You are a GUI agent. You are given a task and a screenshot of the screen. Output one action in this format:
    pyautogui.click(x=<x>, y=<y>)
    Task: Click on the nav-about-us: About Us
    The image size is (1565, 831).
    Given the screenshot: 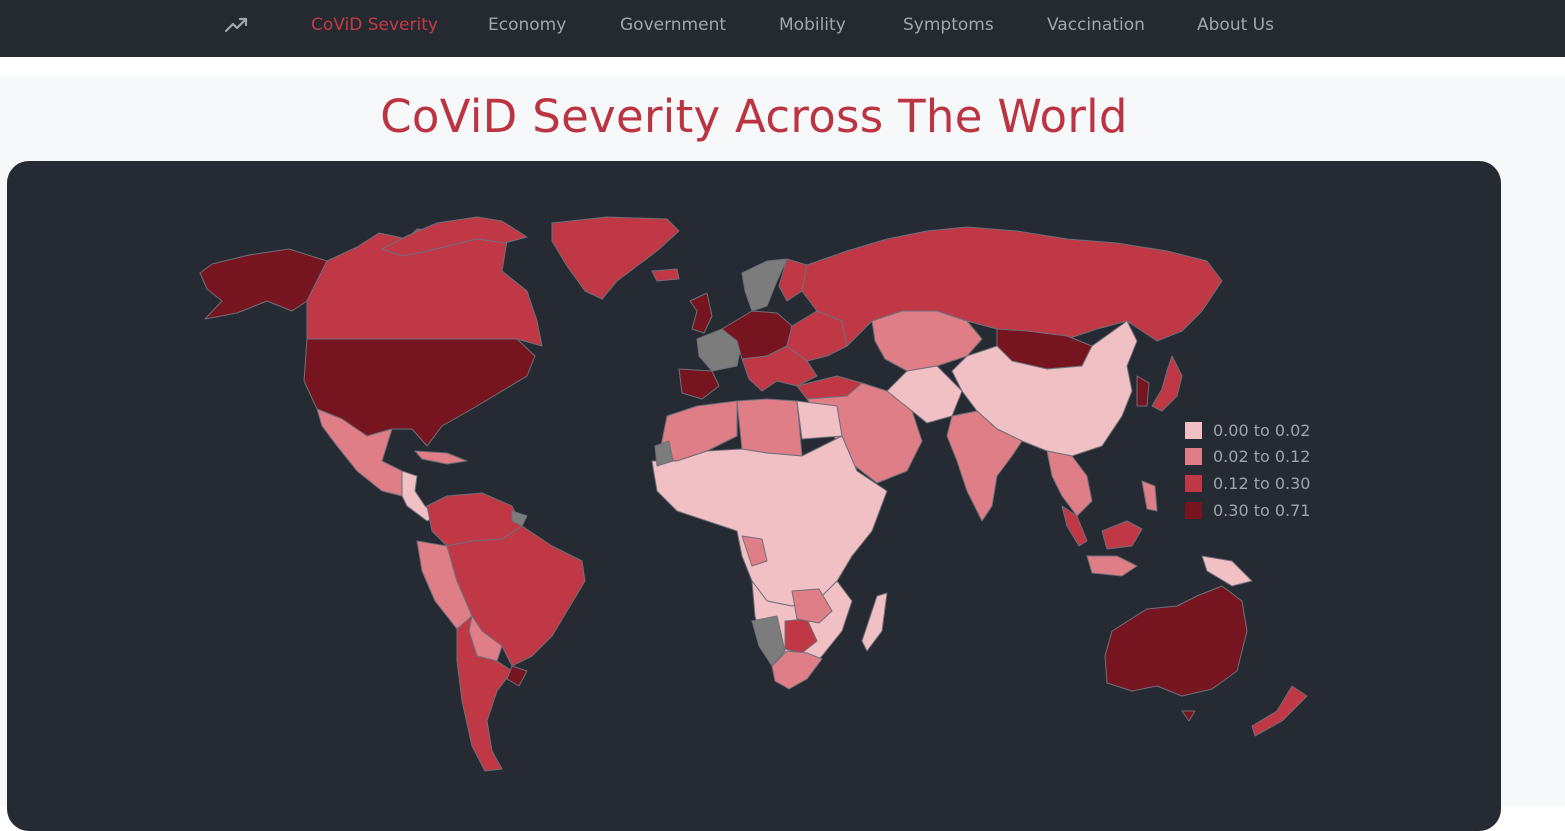 What is the action you would take?
    pyautogui.click(x=1235, y=25)
    